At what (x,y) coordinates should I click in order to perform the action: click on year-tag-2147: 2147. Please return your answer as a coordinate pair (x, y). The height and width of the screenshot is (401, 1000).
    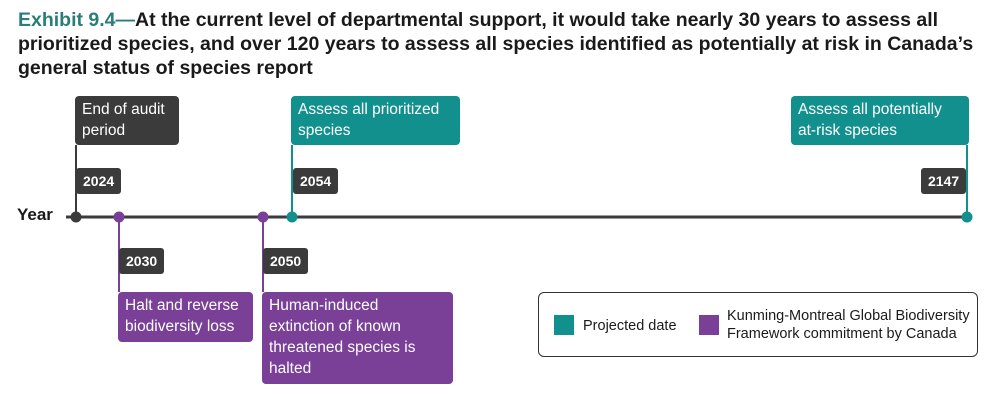
    Looking at the image, I should click on (944, 181).